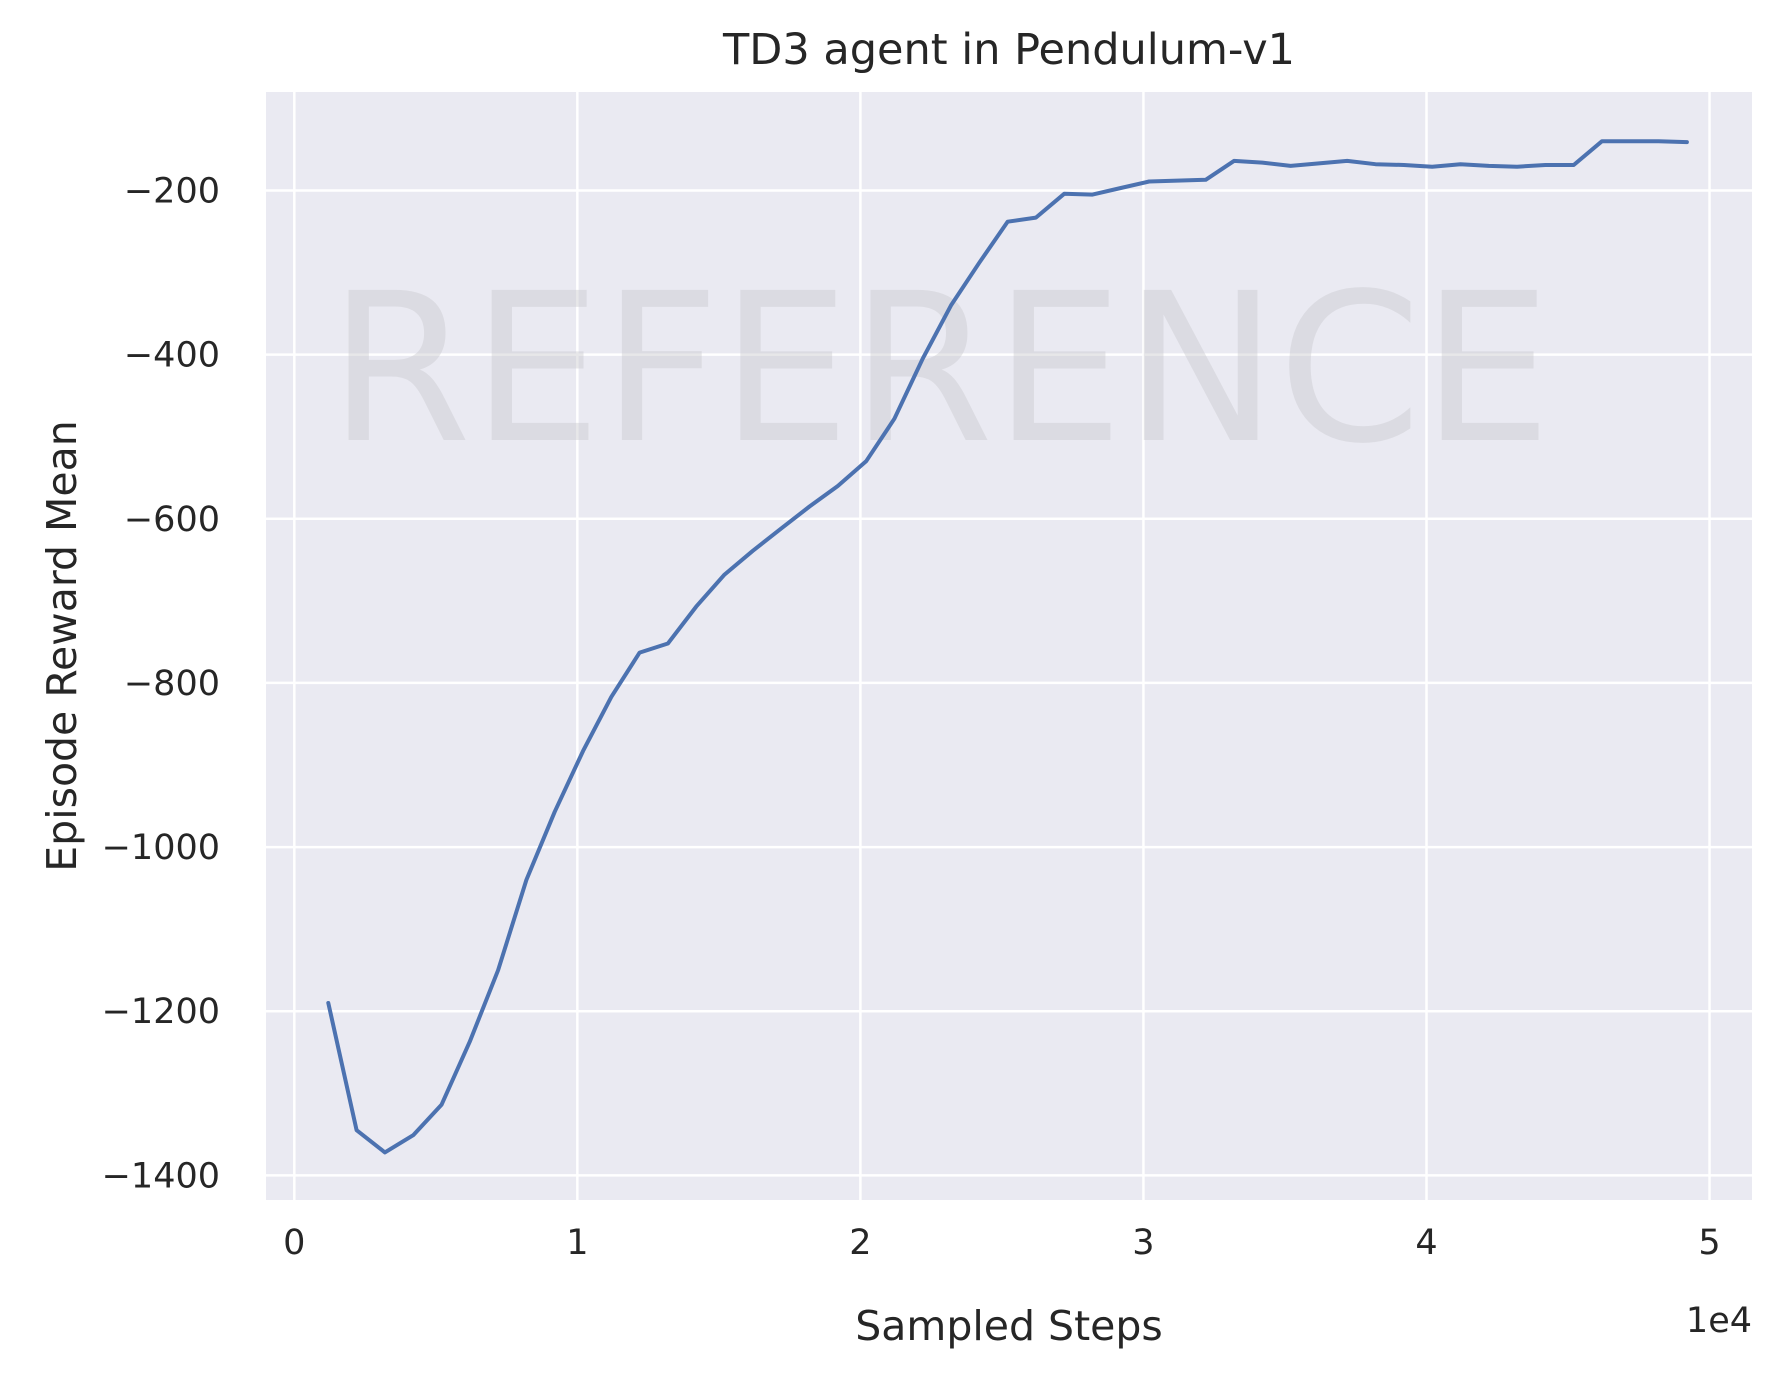 This screenshot has width=1779, height=1375. What do you see at coordinates (860, 1243) in the screenshot?
I see `x-tick-label: 2` at bounding box center [860, 1243].